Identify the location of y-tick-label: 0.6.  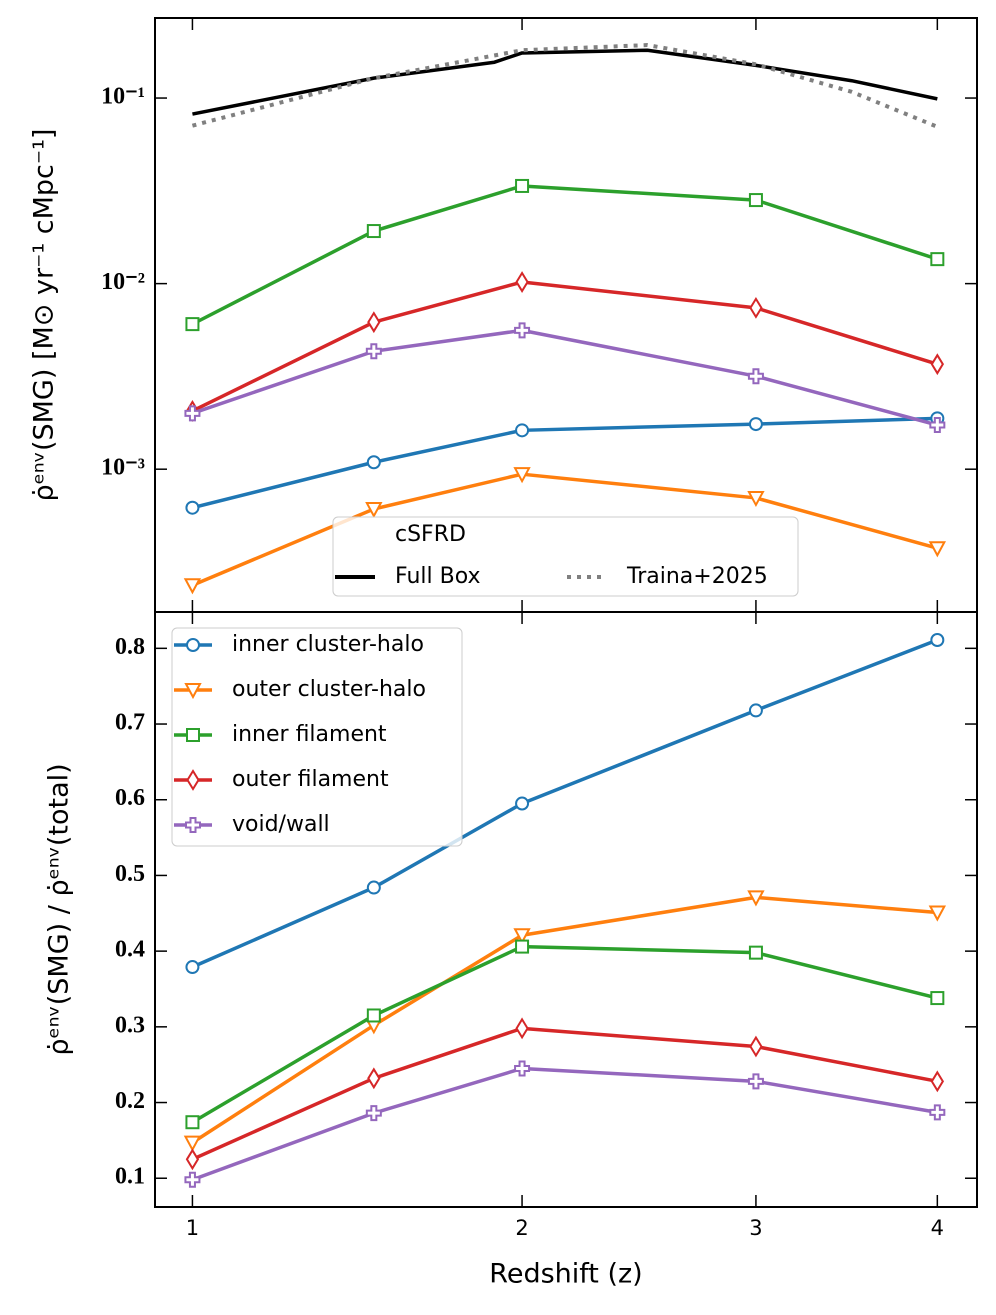
(130, 798).